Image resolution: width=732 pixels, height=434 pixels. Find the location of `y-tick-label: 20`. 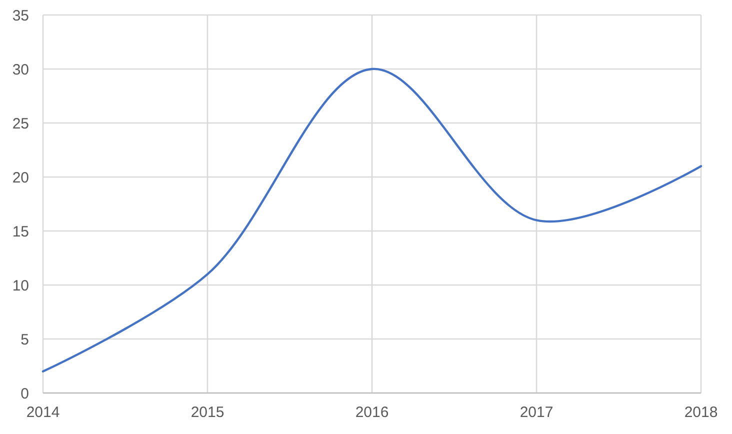

y-tick-label: 20 is located at coordinates (20, 177).